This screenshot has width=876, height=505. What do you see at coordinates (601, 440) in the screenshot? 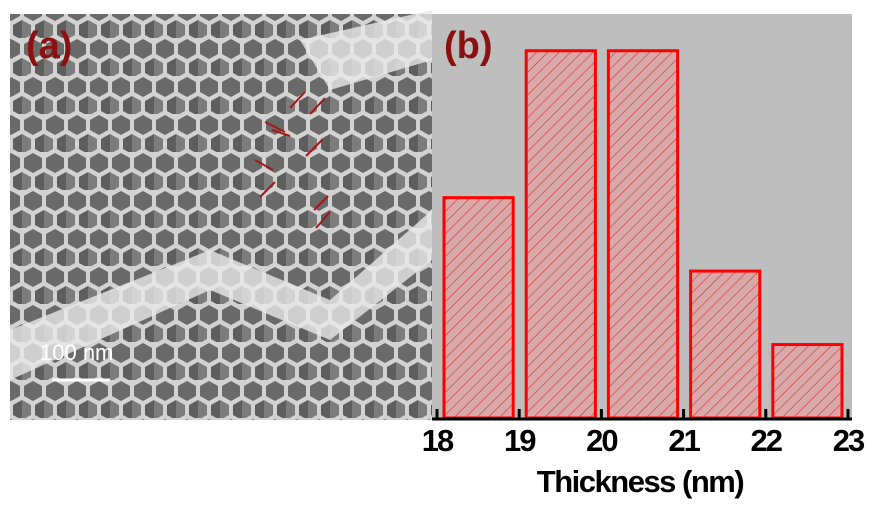
I see `x-tick-label: 20` at bounding box center [601, 440].